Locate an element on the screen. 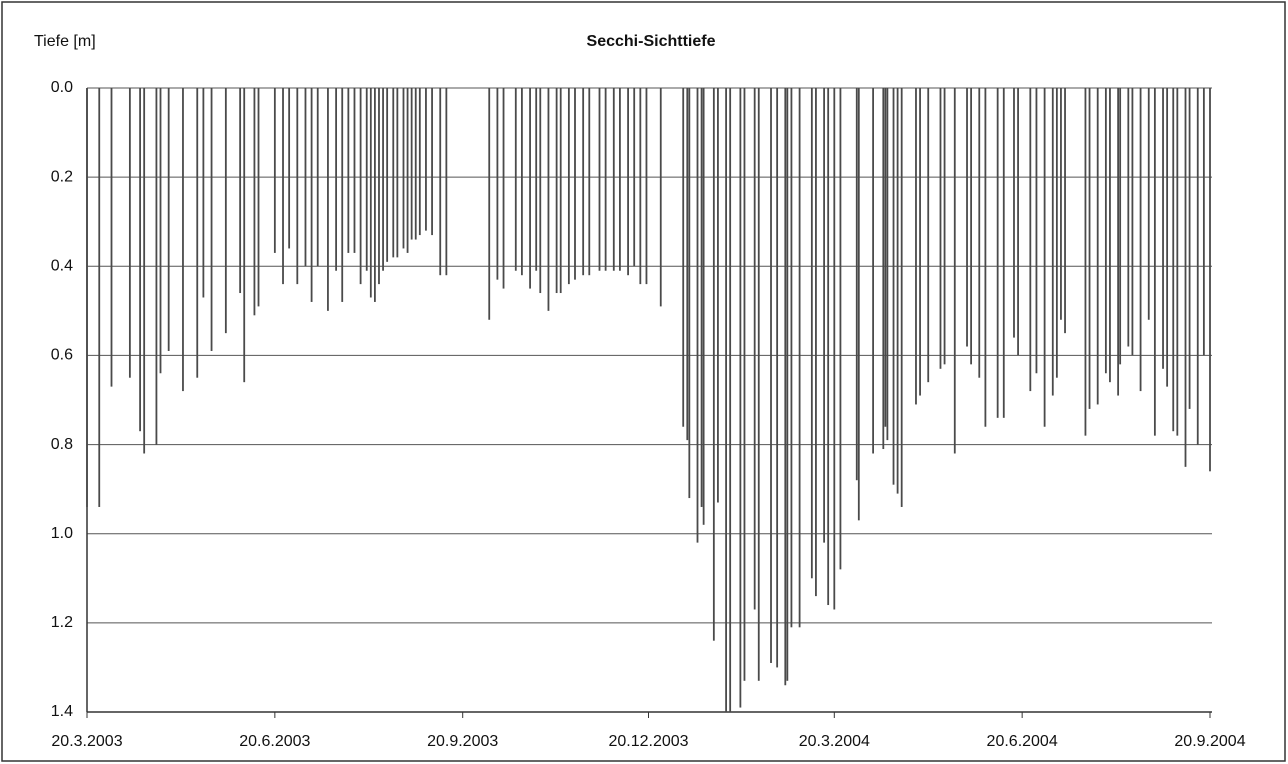 The width and height of the screenshot is (1288, 764). x-tick-label: 20.6.2004 is located at coordinates (1022, 741).